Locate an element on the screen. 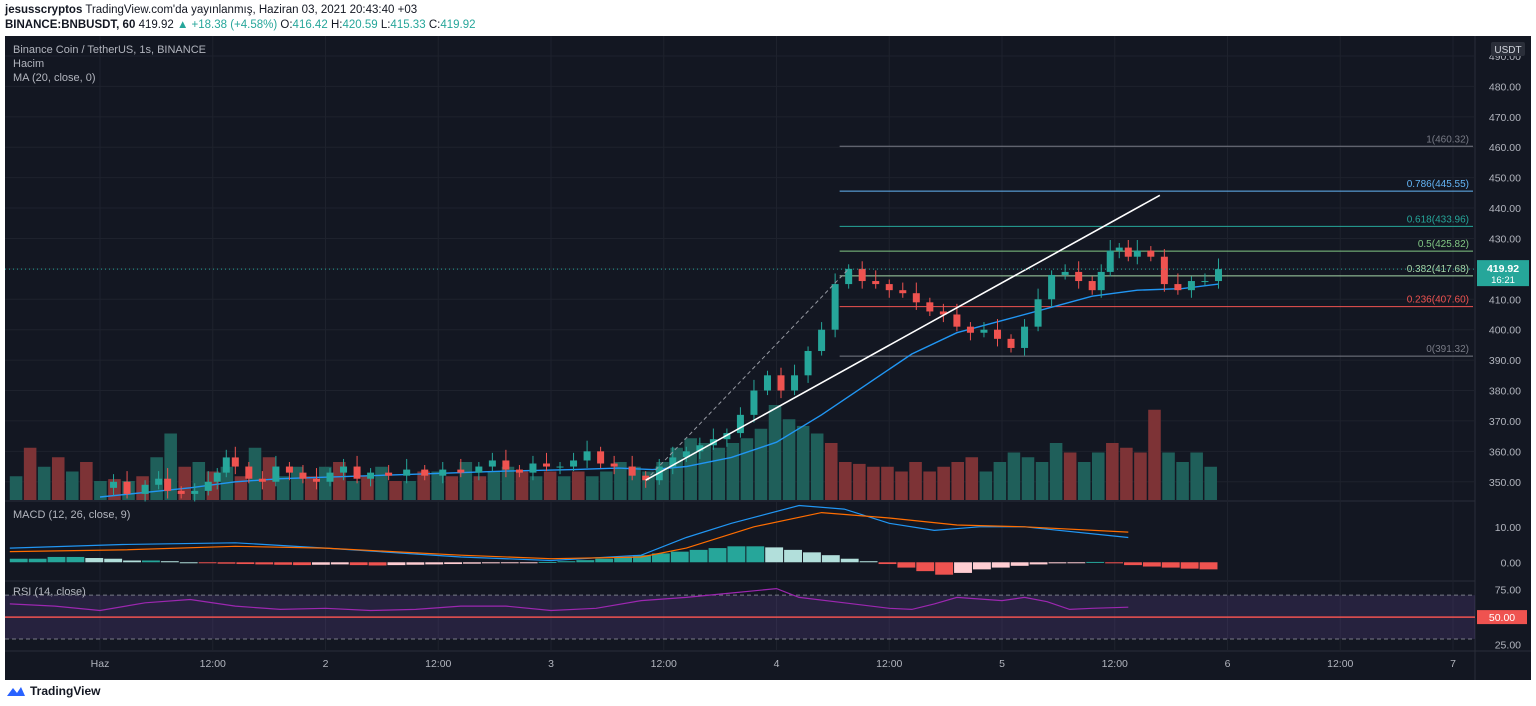 The image size is (1536, 706). rsi-tick-label: 25.00 is located at coordinates (1508, 646).